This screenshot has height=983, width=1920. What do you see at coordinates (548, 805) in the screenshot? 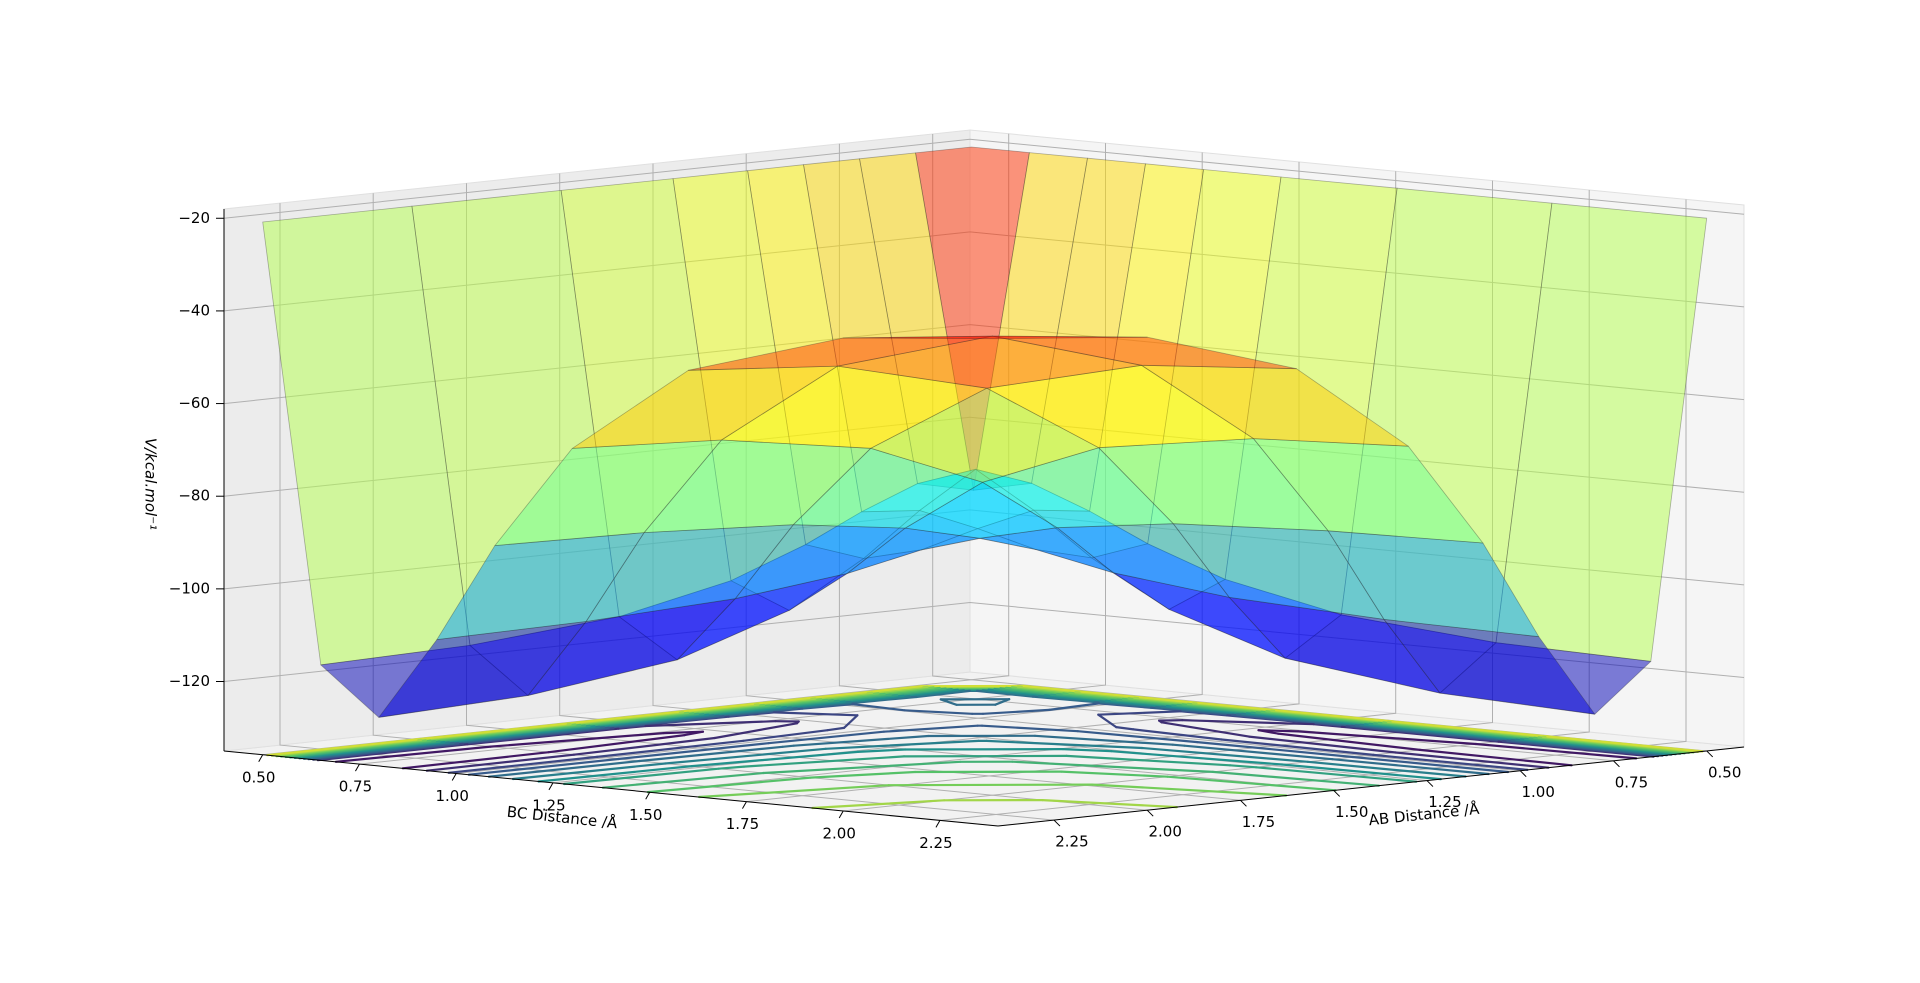
I see `y-tick-label: 1.25` at bounding box center [548, 805].